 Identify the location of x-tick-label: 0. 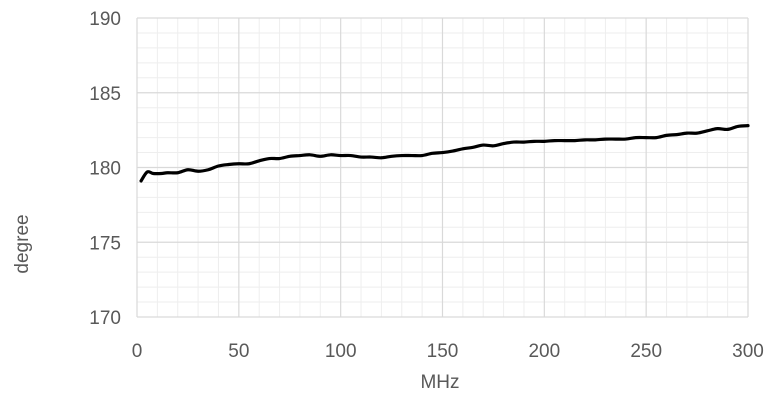
(137, 351).